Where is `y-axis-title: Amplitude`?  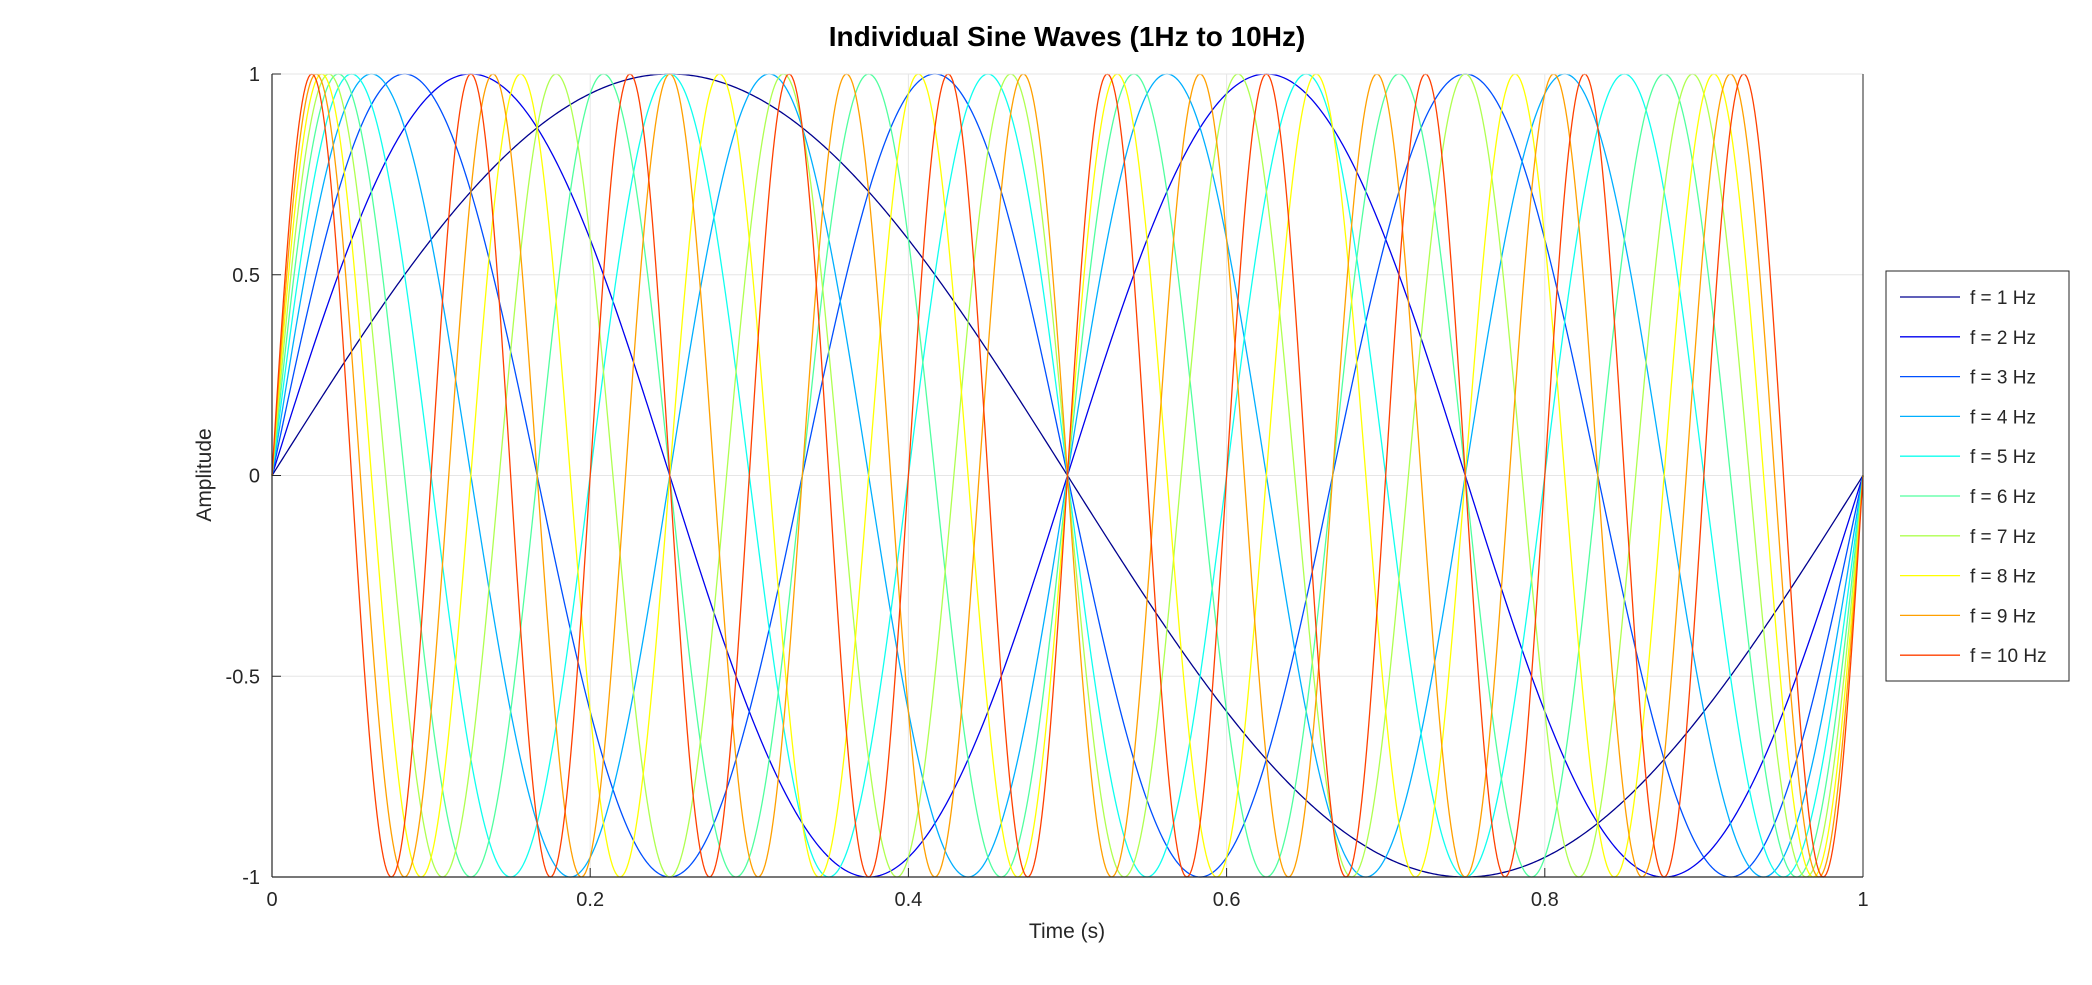
y-axis-title: Amplitude is located at coordinates (204, 474).